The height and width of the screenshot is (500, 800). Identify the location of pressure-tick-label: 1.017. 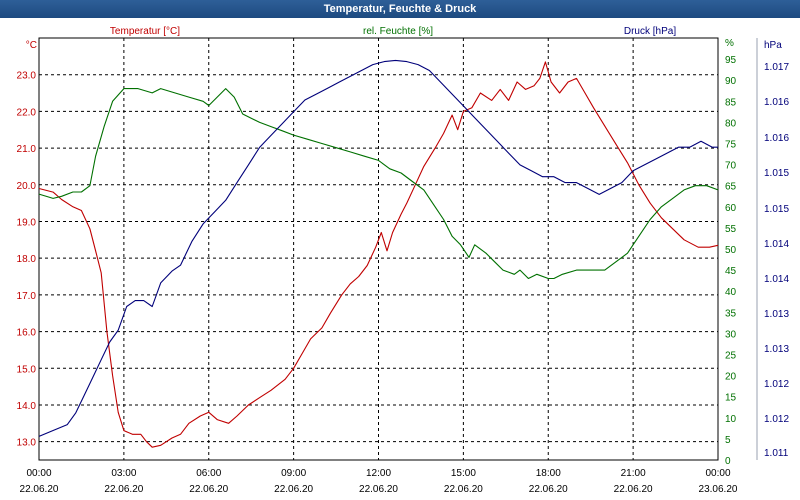
(776, 67).